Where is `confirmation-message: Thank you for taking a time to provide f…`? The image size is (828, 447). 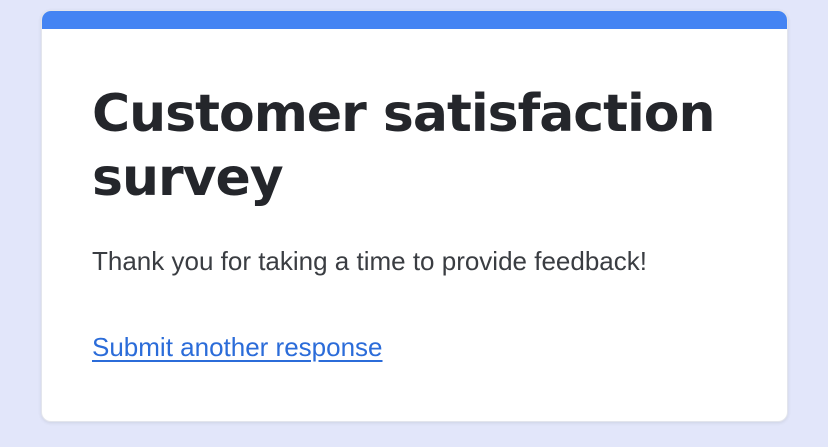
confirmation-message: Thank you for taking a time to provide f… is located at coordinates (369, 261).